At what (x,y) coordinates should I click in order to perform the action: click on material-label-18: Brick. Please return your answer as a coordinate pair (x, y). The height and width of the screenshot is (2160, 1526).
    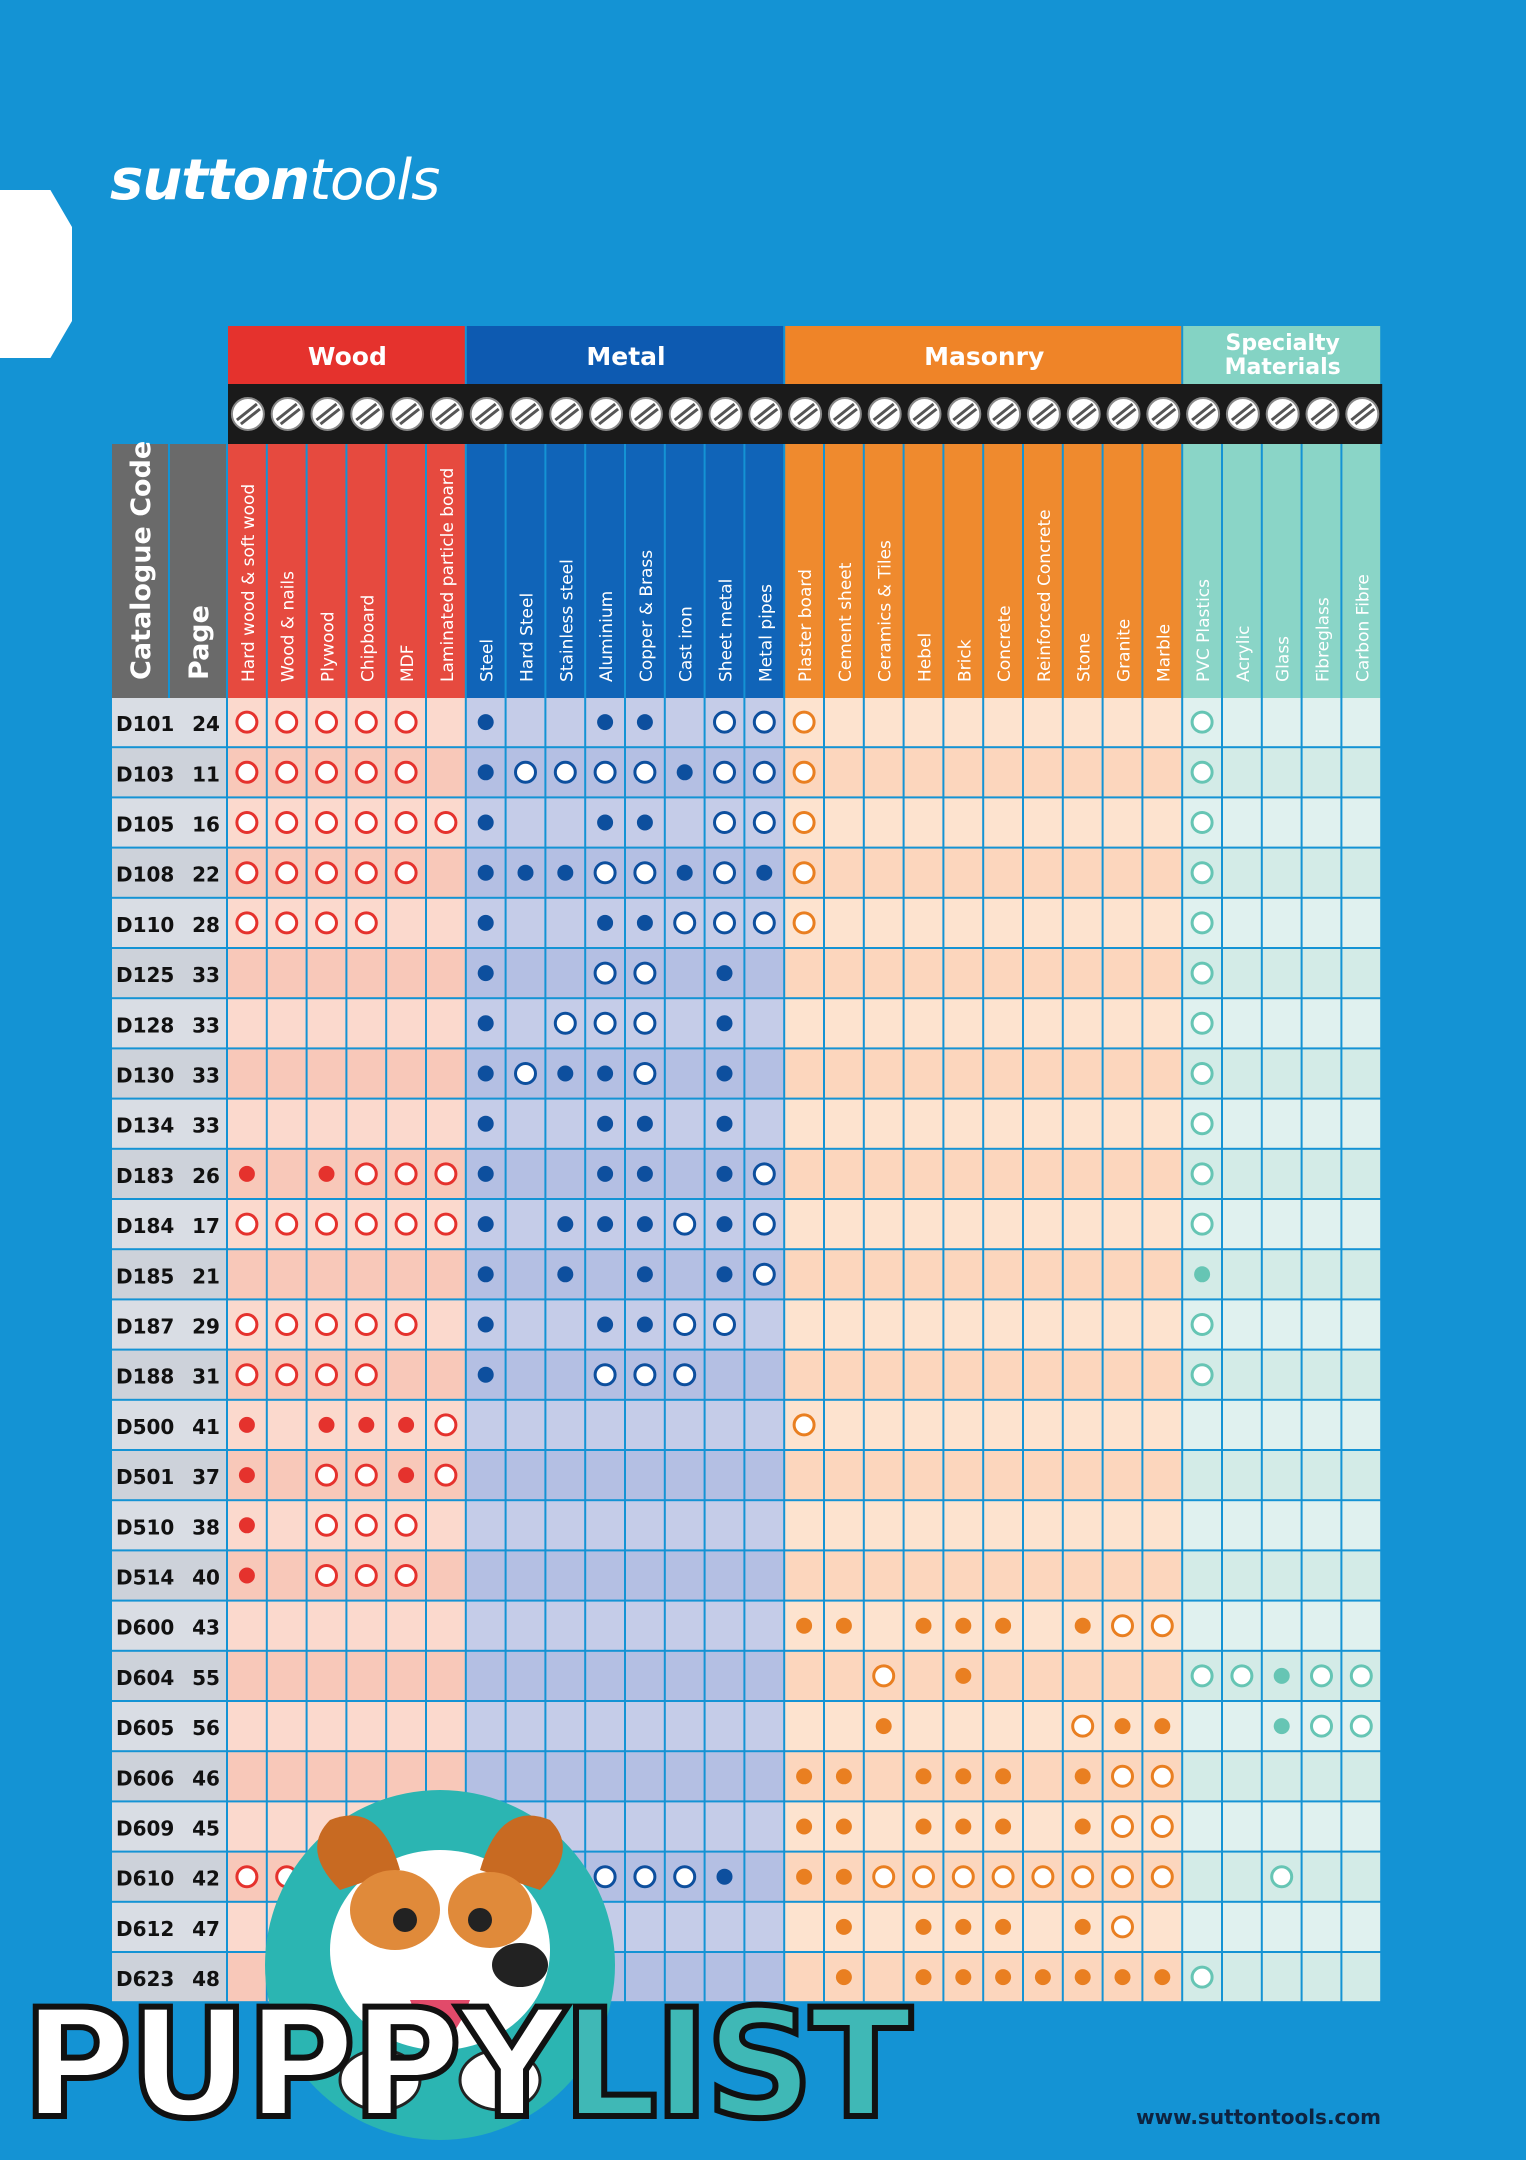
    Looking at the image, I should click on (965, 660).